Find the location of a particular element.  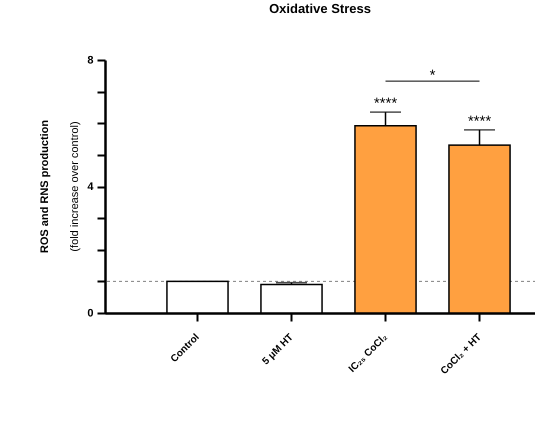

y-tick-label: 4 is located at coordinates (90, 187).